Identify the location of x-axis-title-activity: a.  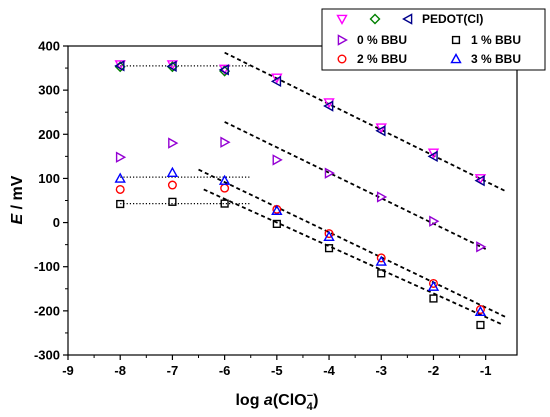
(268, 400).